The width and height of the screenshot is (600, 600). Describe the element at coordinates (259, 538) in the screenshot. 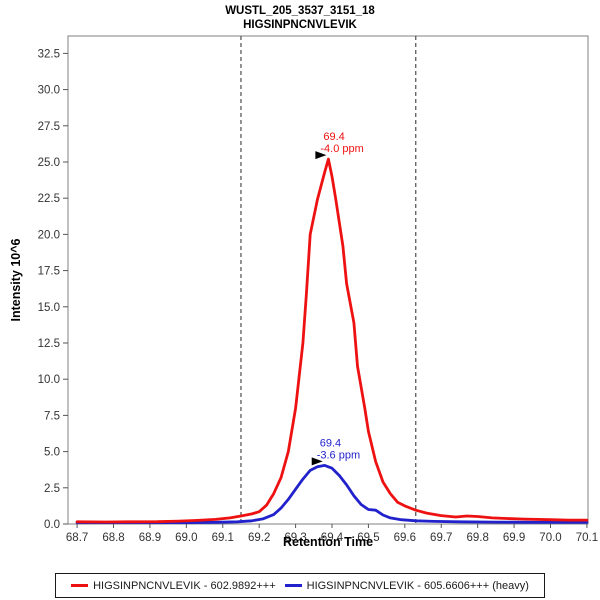

I see `x-tick-label: 69.2` at that location.